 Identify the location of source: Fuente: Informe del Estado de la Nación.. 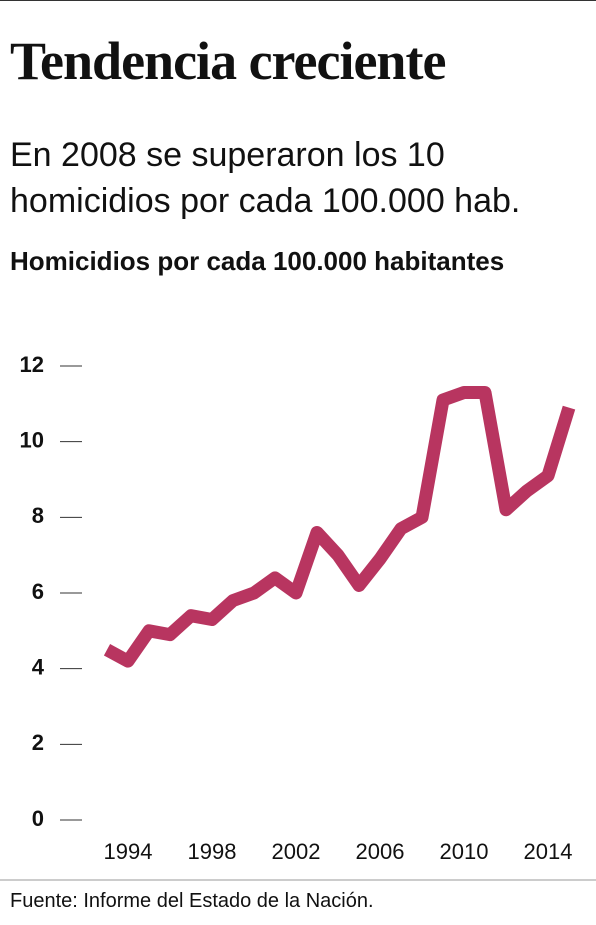
(192, 901).